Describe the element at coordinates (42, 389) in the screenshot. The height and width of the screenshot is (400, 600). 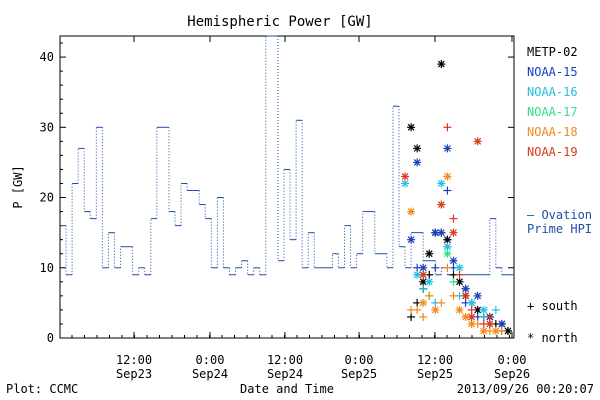
I see `plot-credit: Plot: CCMC` at that location.